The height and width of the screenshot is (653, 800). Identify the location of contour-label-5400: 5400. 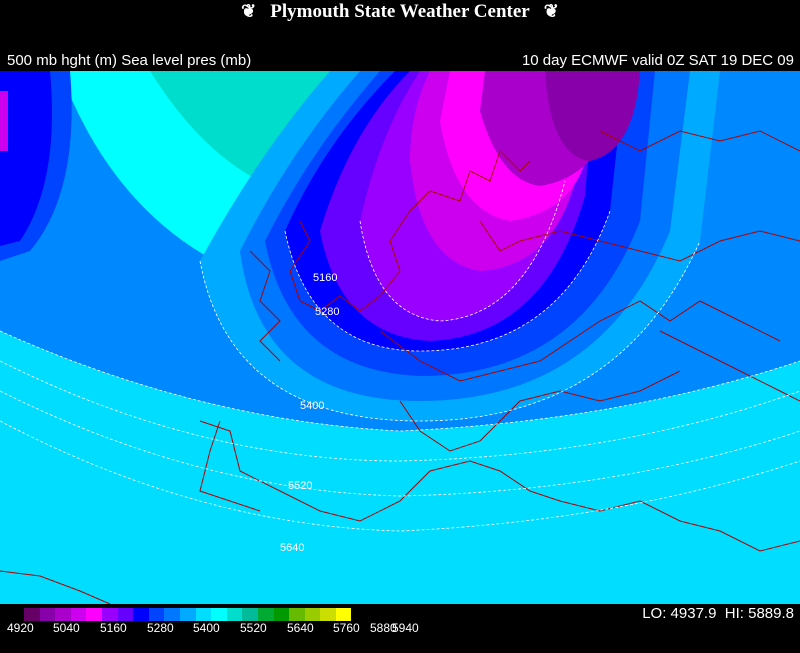
(312, 406).